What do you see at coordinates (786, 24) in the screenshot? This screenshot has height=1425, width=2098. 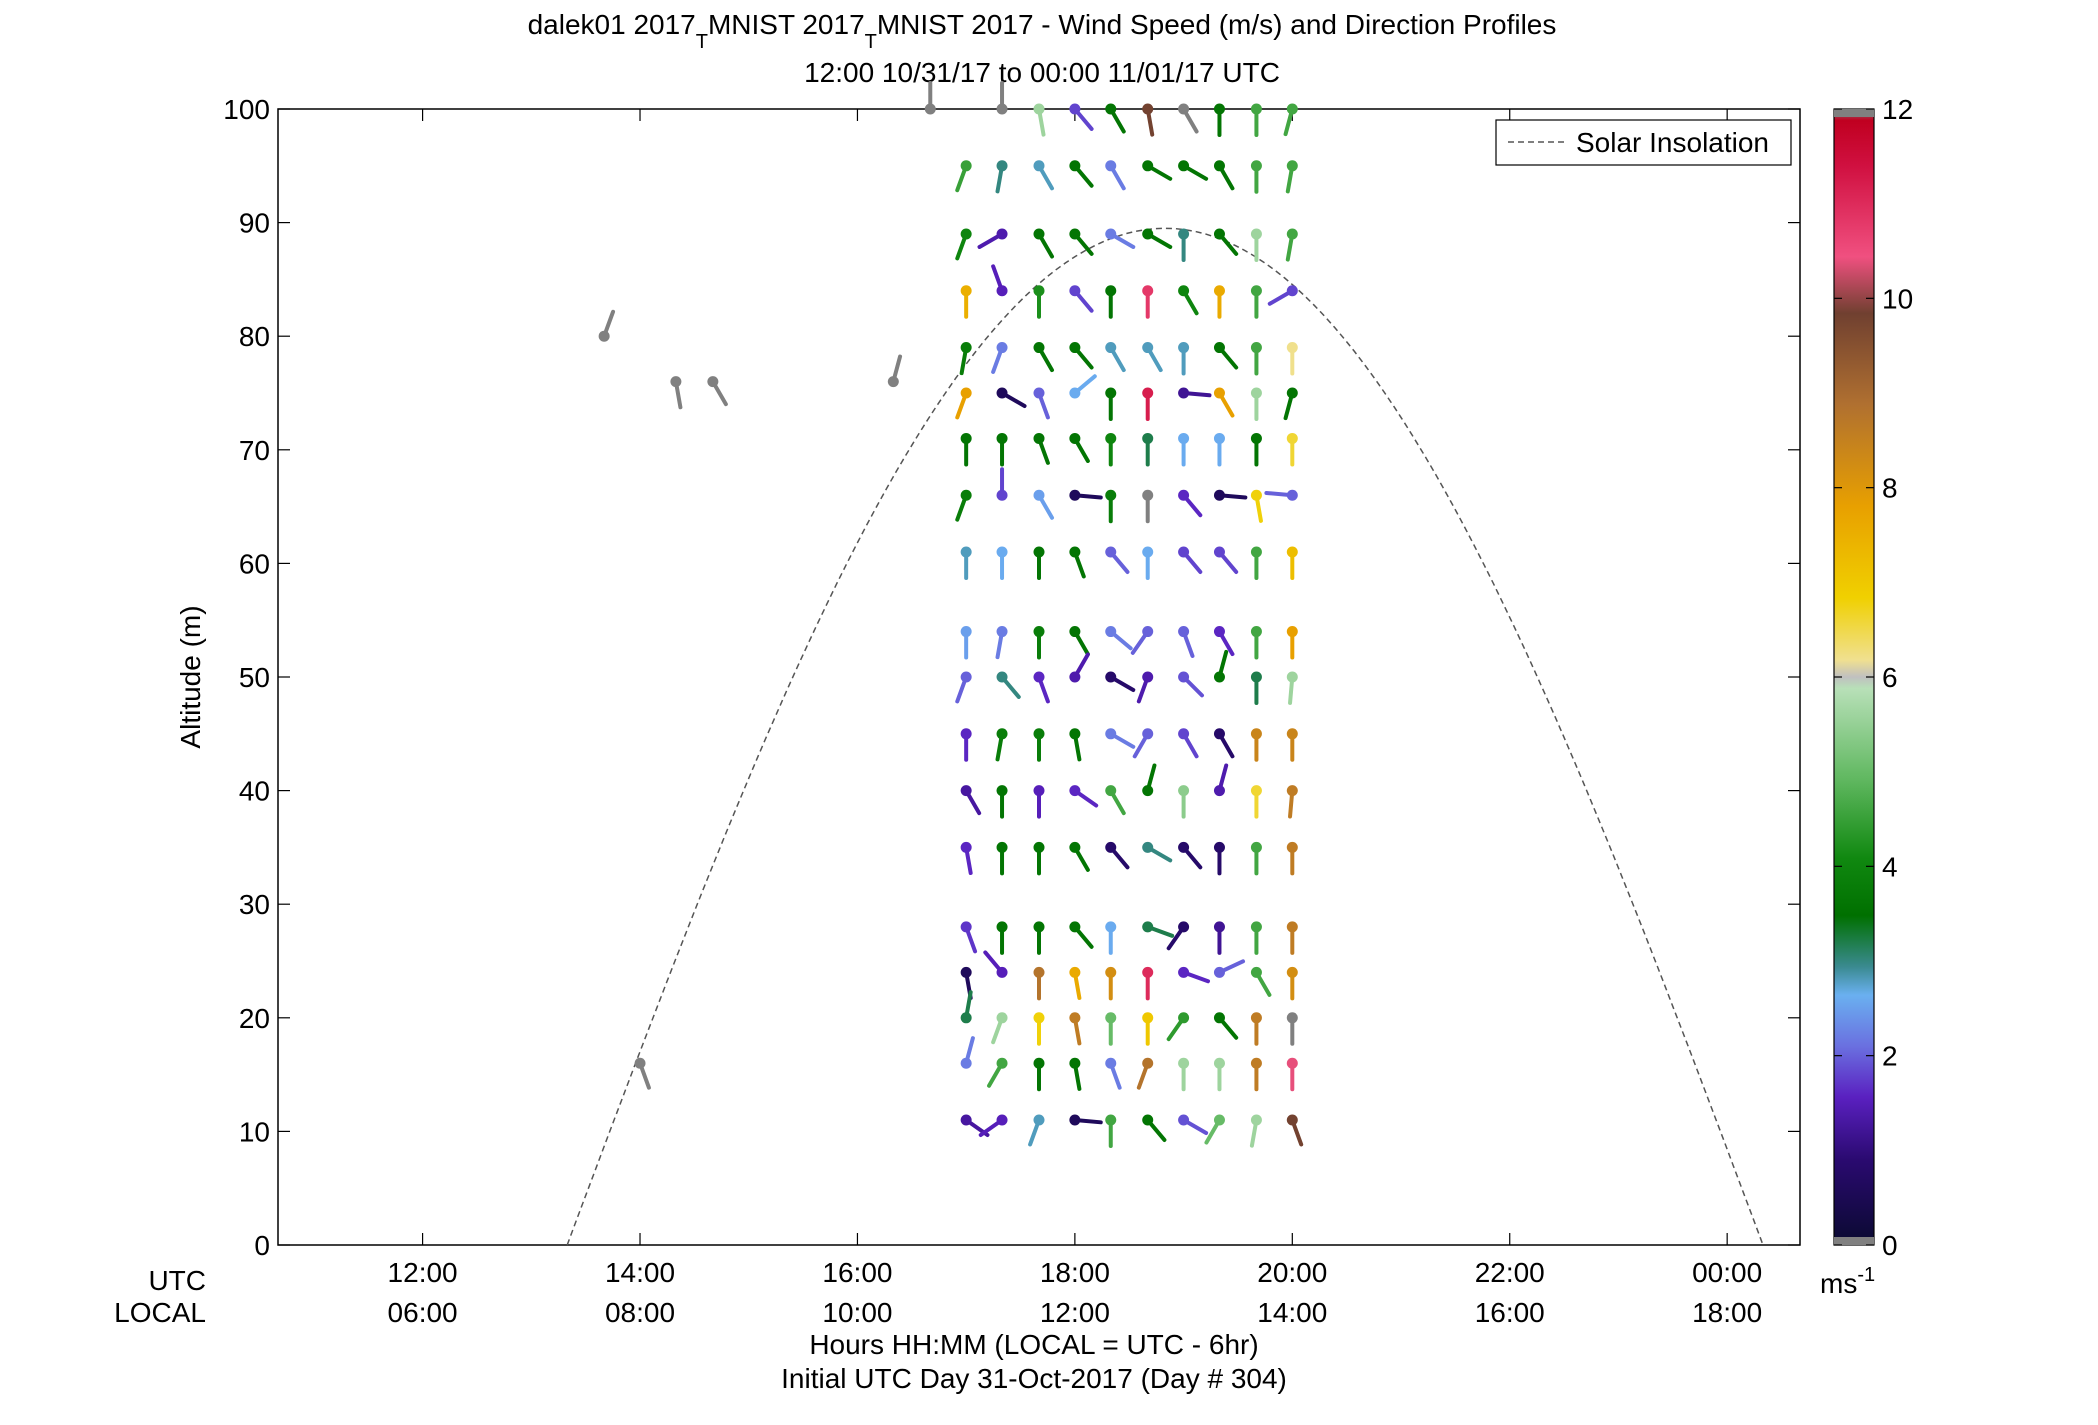 I see `chart-title-part-2: MNIST 2017` at bounding box center [786, 24].